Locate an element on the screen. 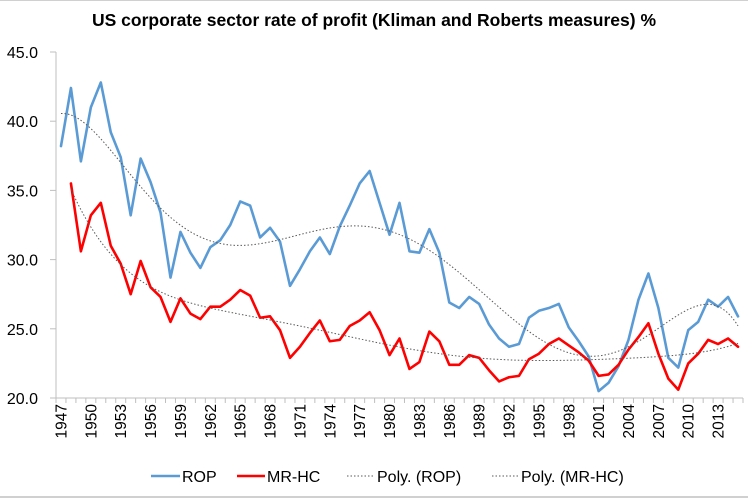  x-tick-label: 1971 is located at coordinates (300, 421).